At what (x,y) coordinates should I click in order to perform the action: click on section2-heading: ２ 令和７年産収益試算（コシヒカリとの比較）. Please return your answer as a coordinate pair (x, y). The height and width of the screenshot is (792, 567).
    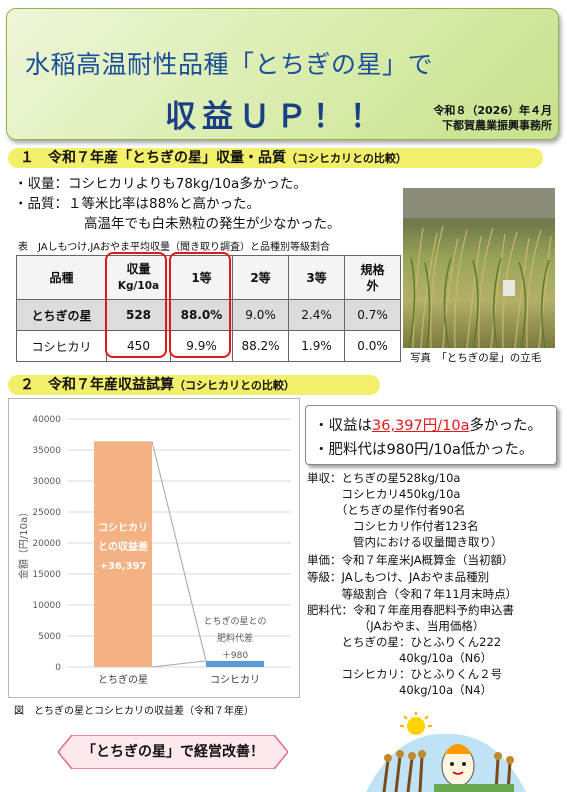
    Looking at the image, I should click on (194, 385).